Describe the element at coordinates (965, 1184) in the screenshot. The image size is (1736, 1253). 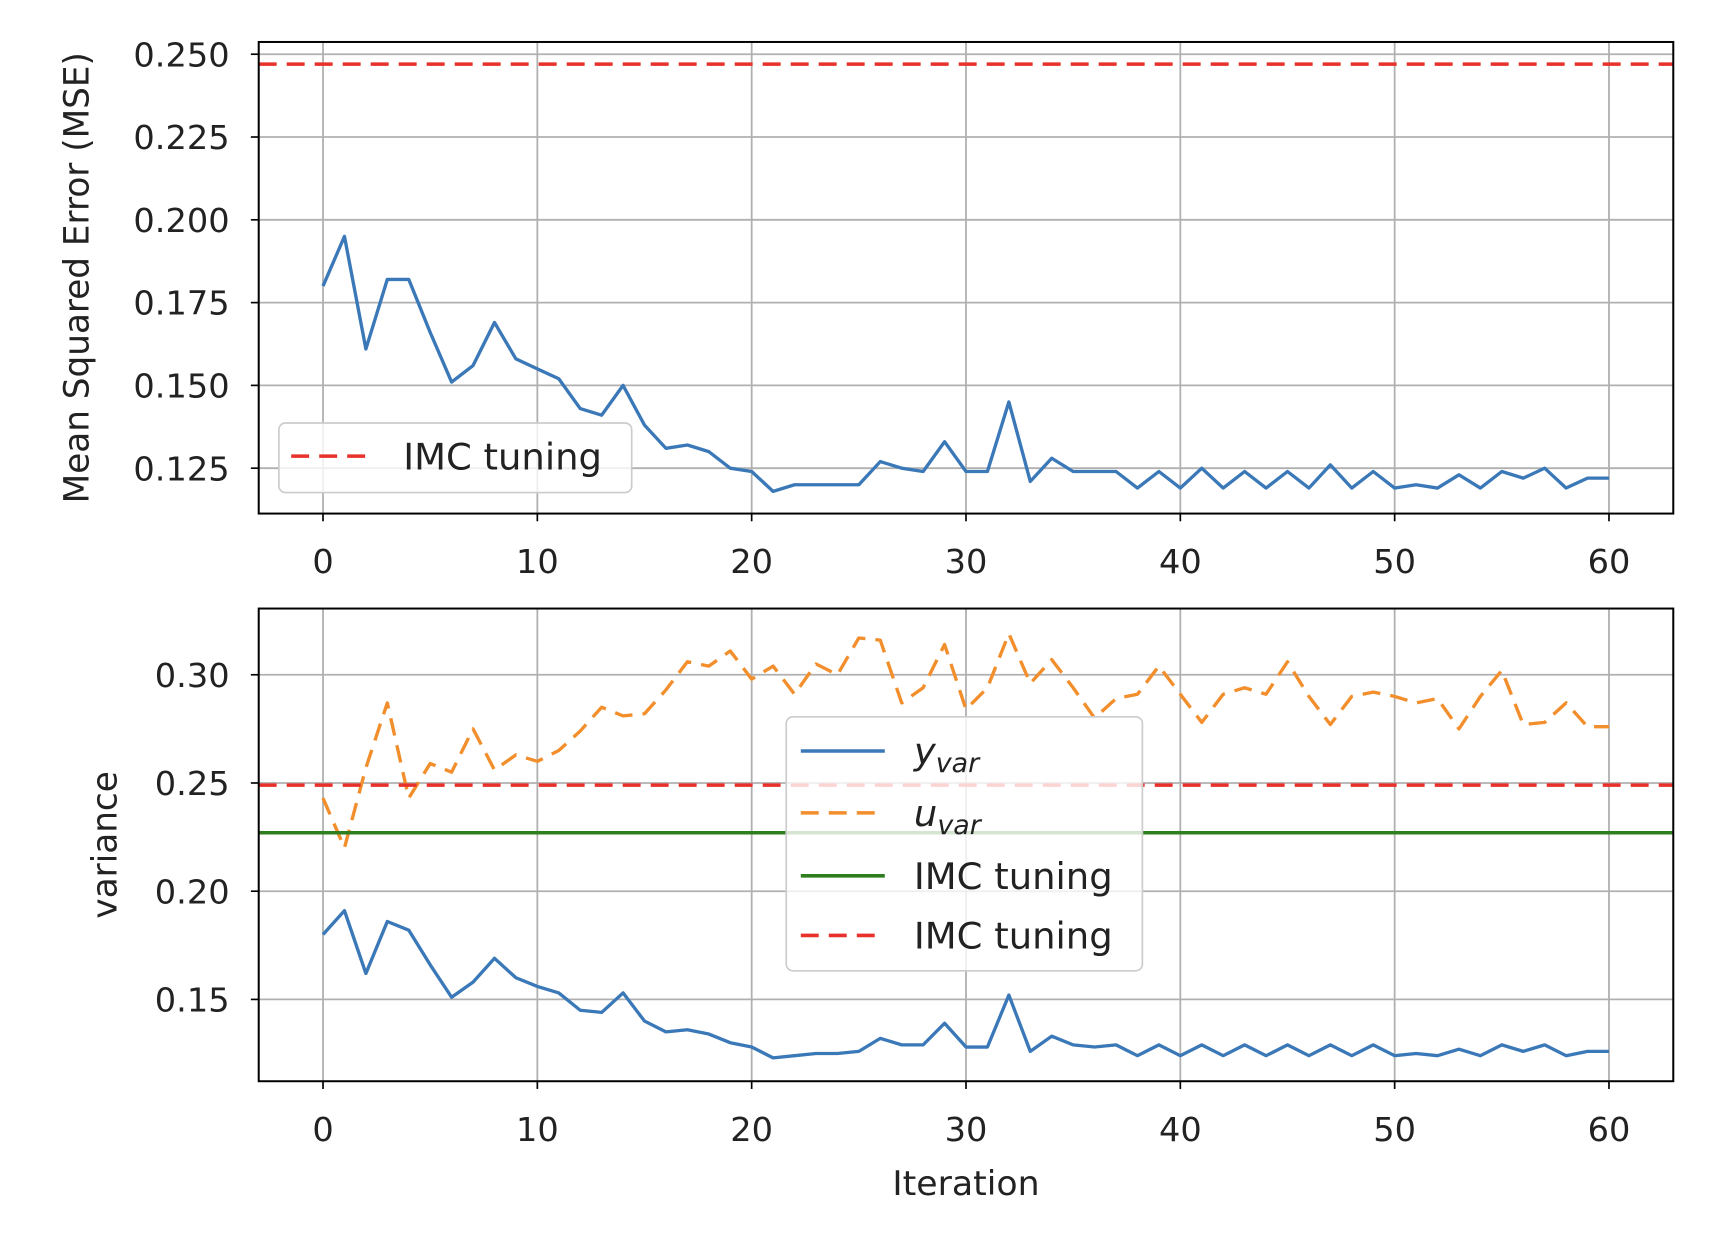
I see `x-axis-label: Iteration` at that location.